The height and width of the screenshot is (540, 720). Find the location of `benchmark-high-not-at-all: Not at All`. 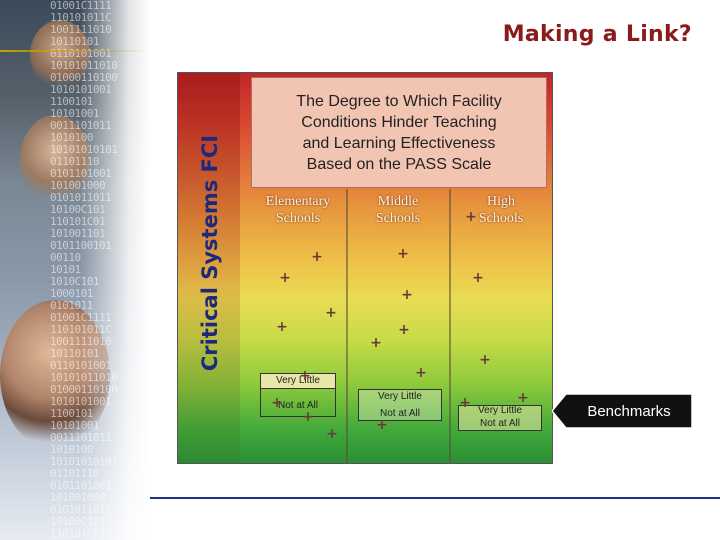

benchmark-high-not-at-all: Not at All is located at coordinates (500, 423).